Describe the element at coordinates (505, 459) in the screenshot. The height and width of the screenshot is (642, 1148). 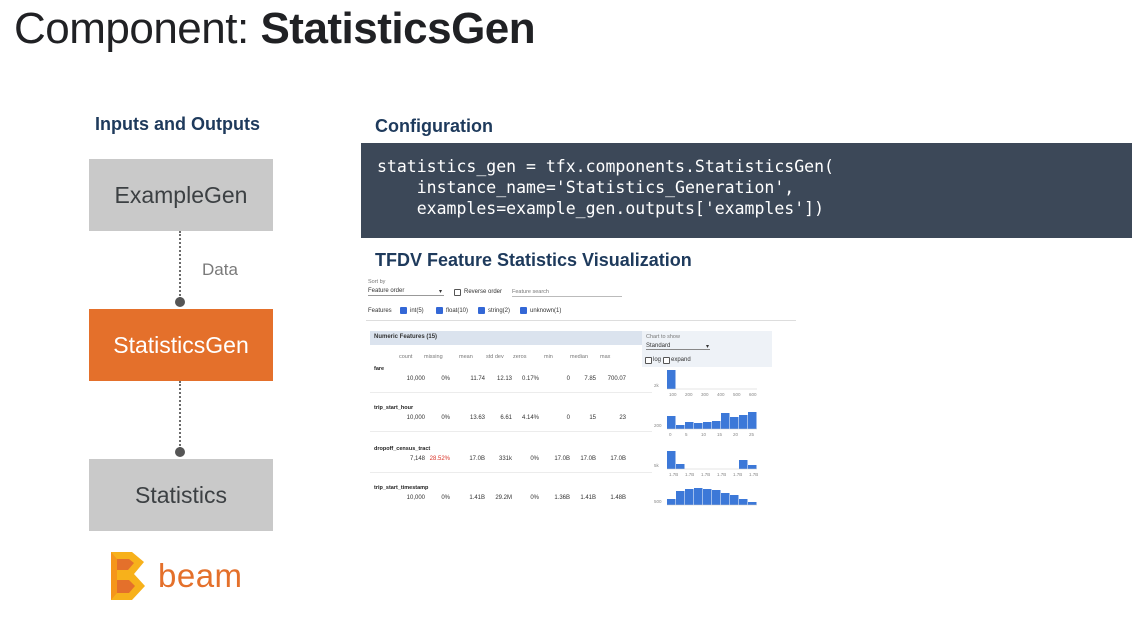
I see `stat-cell: 331k` at that location.